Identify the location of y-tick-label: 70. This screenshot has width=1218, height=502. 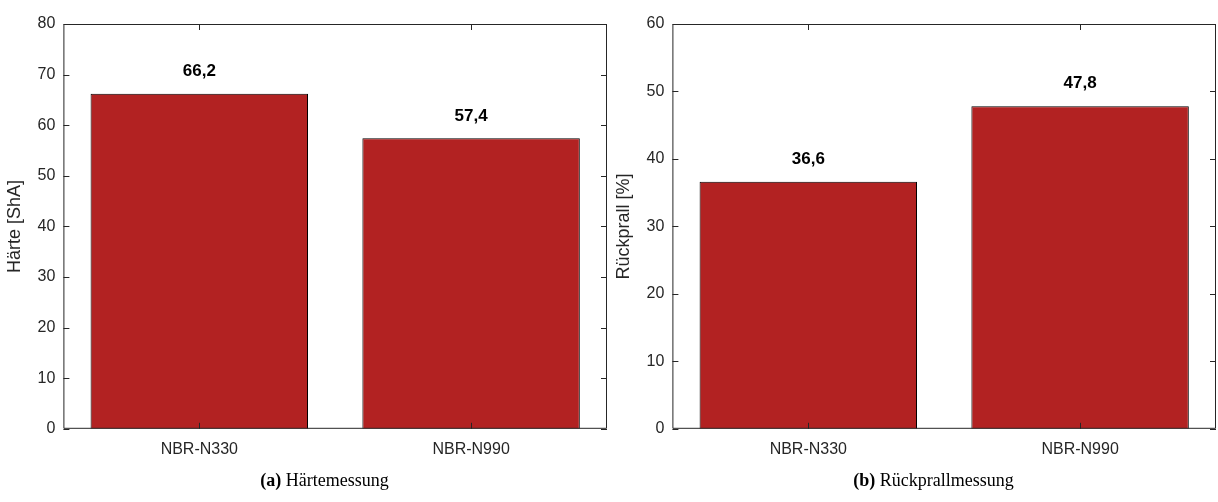
(46, 74).